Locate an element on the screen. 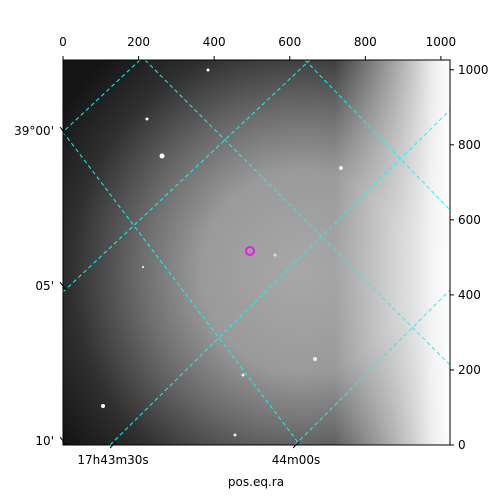 The image size is (500, 504). x-axis-label: pos.eq.ra is located at coordinates (256, 482).